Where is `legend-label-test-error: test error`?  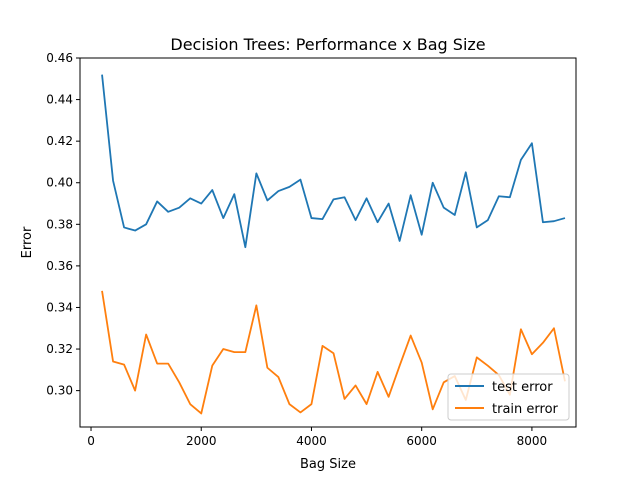
legend-label-test-error: test error is located at coordinates (522, 387).